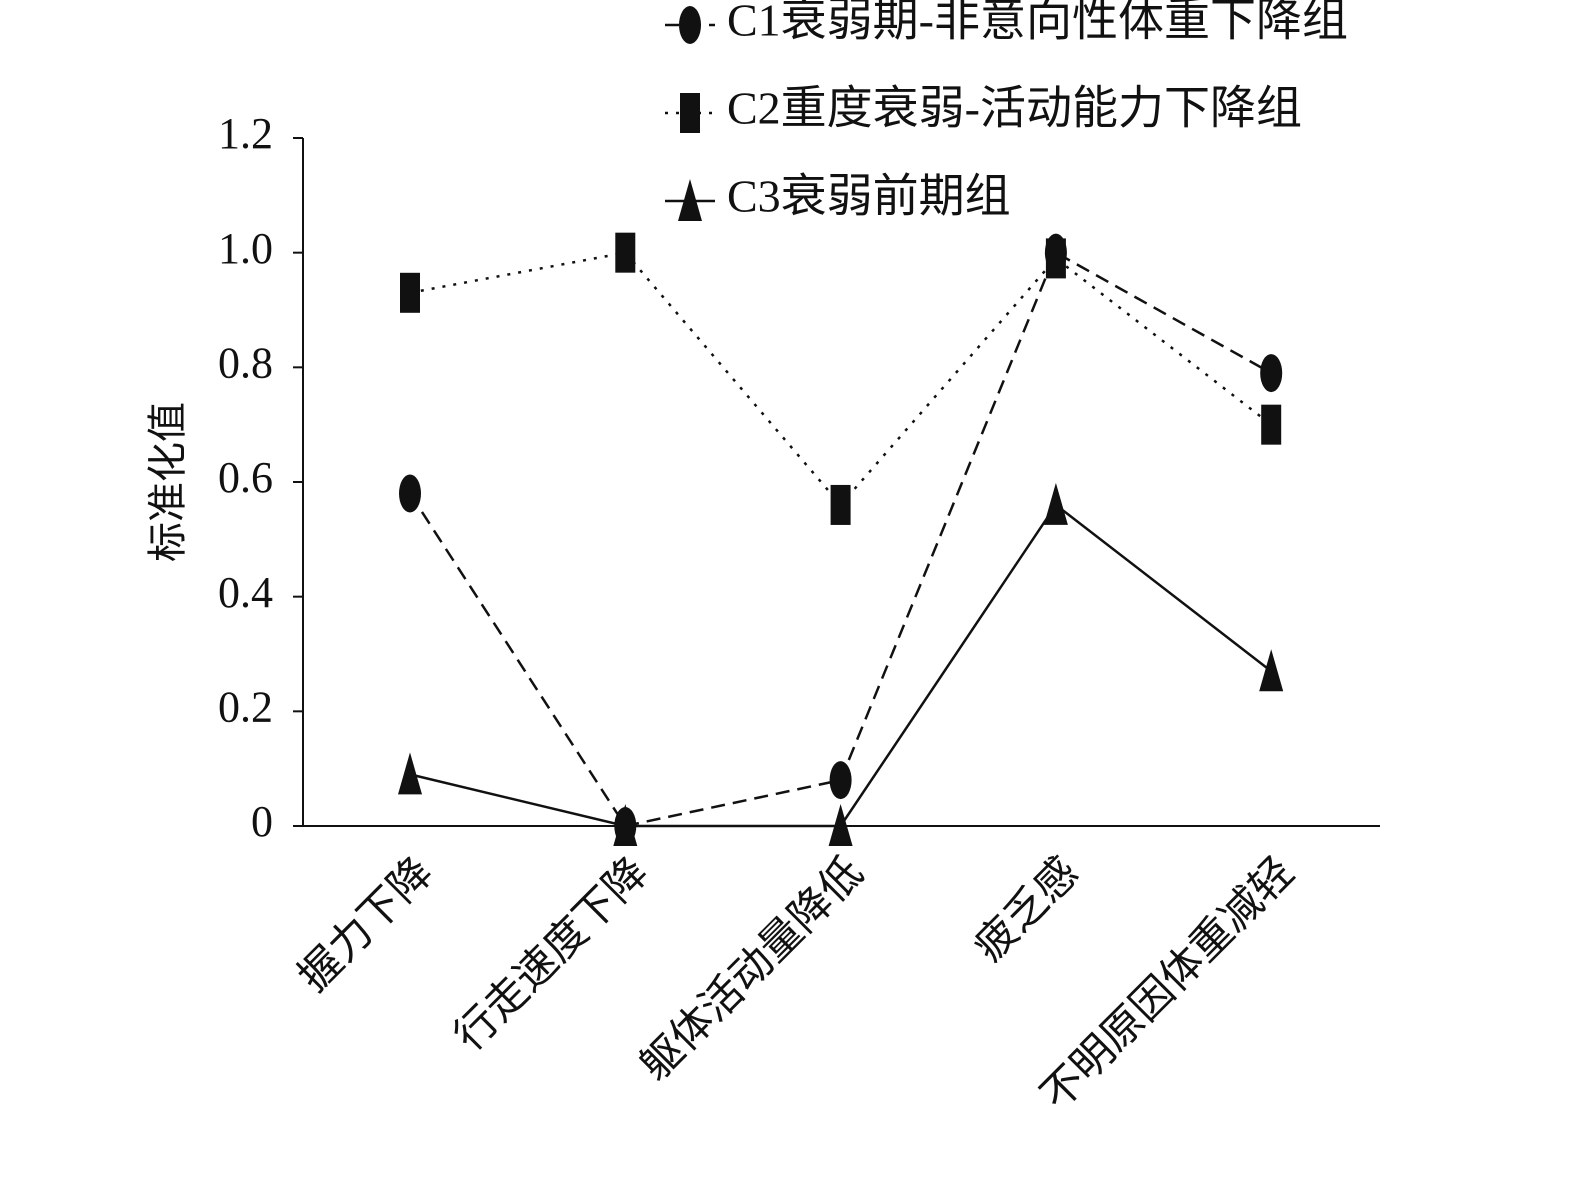 This screenshot has width=1575, height=1198. What do you see at coordinates (1027, 910) in the screenshot?
I see `x-tick-label: 疲乏感` at bounding box center [1027, 910].